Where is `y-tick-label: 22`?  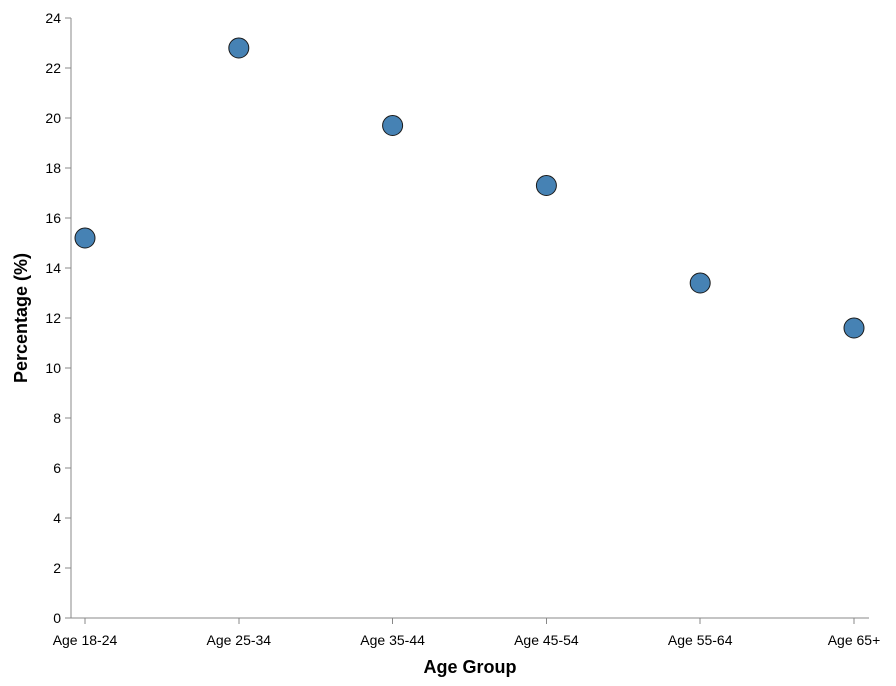 y-tick-label: 22 is located at coordinates (53, 68).